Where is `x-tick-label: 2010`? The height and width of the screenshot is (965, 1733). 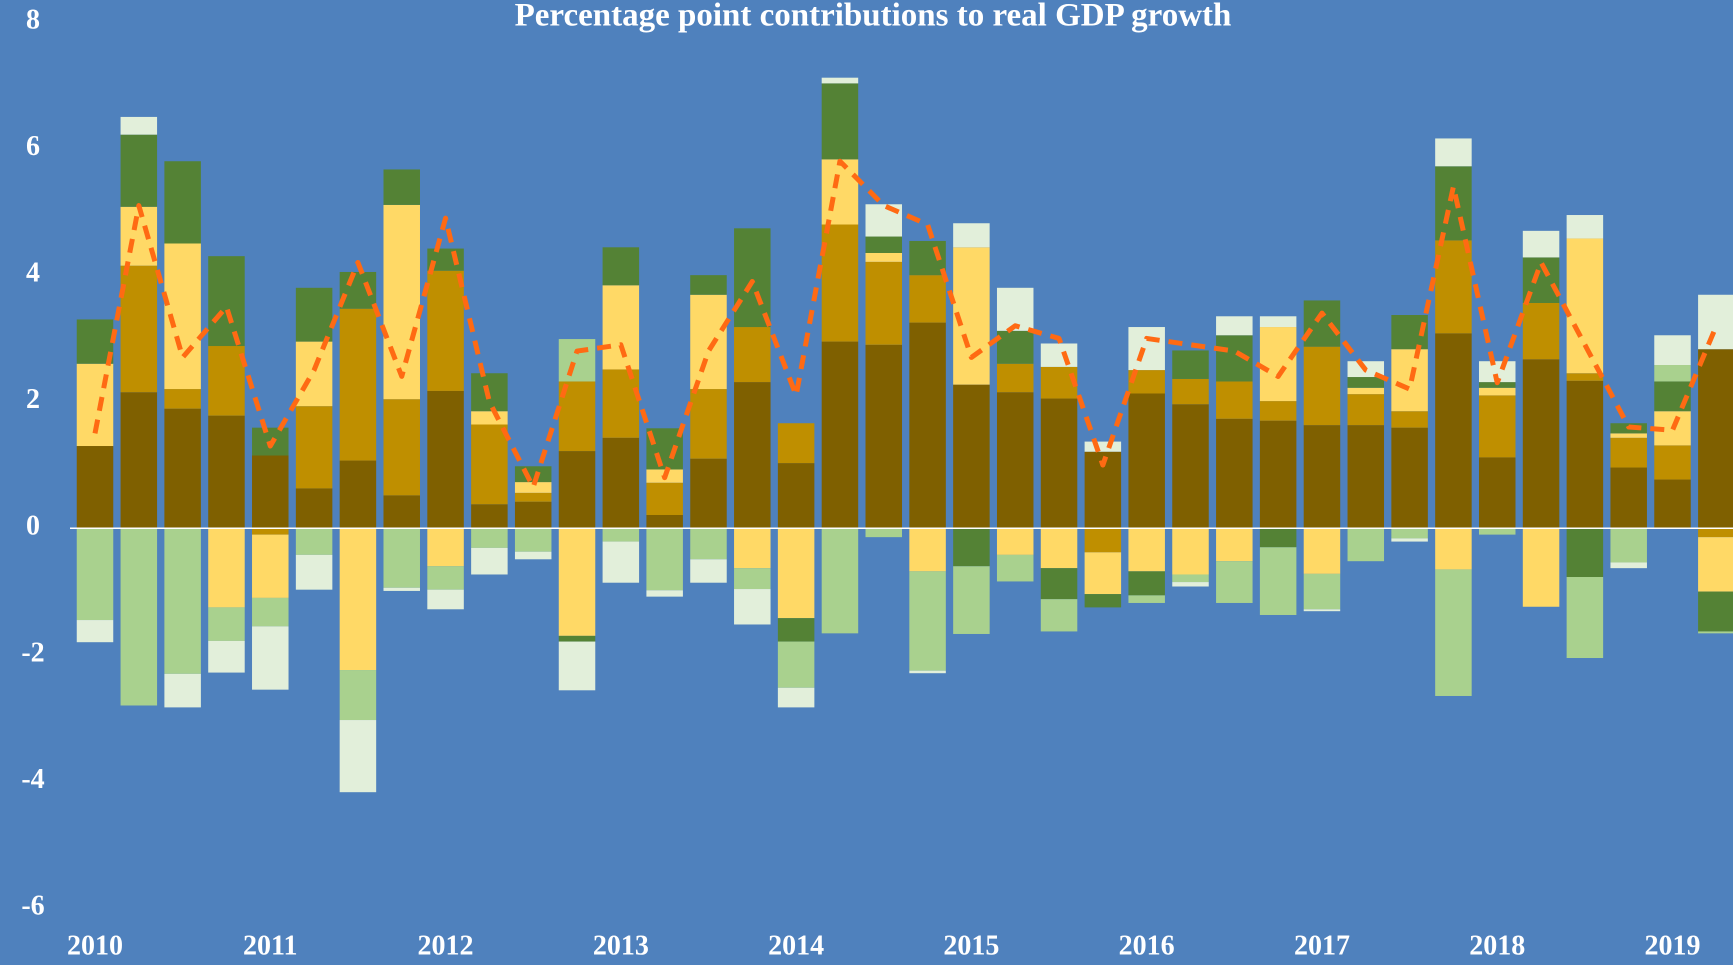
x-tick-label: 2010 is located at coordinates (95, 945).